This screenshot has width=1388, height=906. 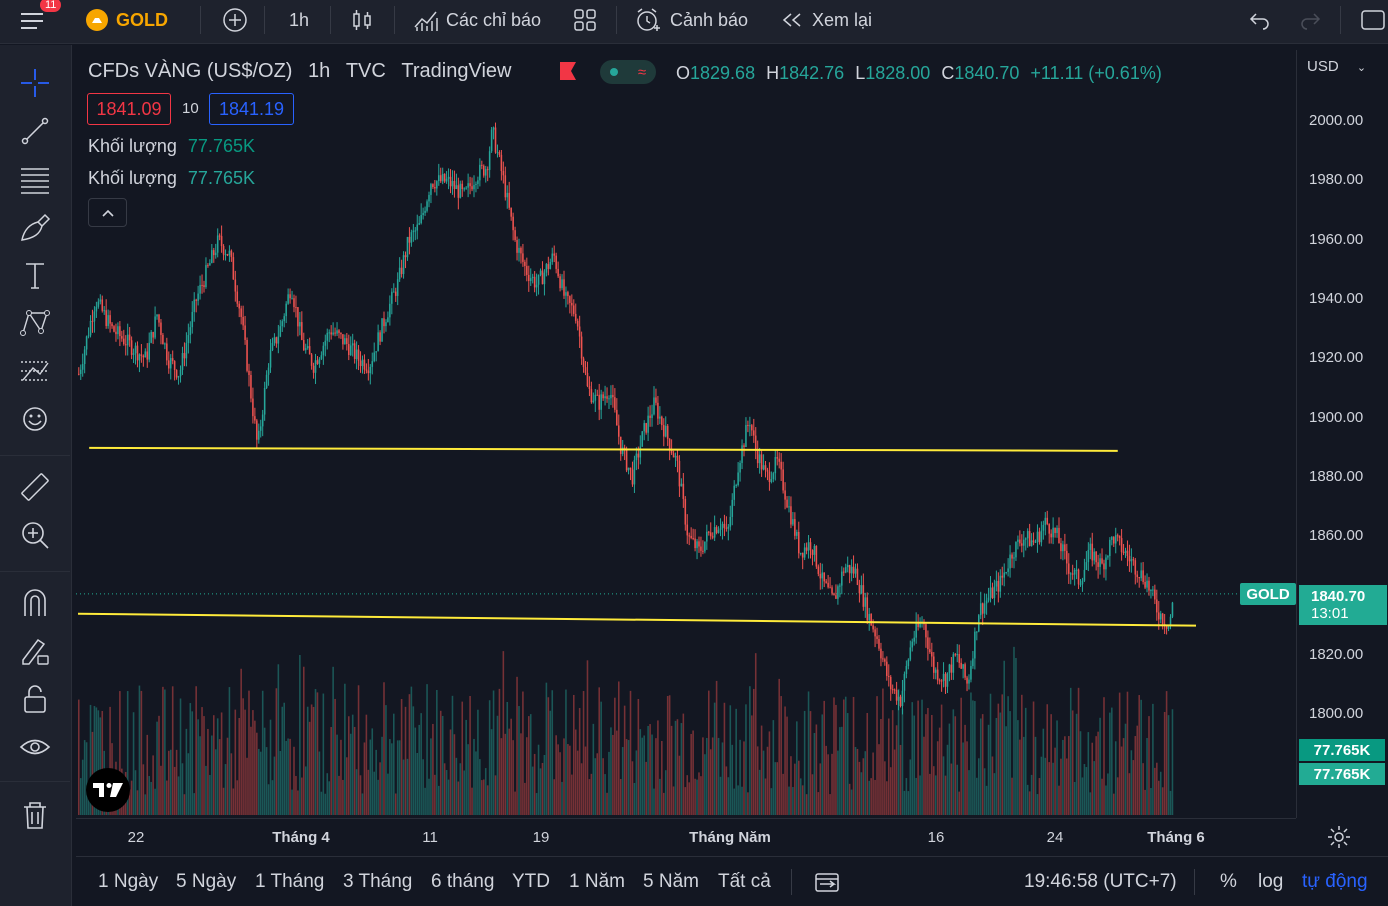 I want to click on pattern-tool, so click(x=35, y=323).